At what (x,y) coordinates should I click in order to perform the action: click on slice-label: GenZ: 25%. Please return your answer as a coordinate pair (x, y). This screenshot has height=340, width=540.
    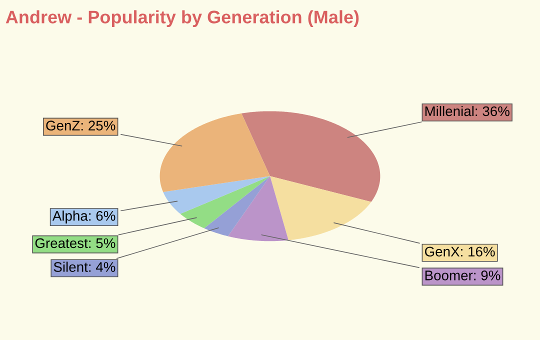
    Looking at the image, I should click on (81, 125).